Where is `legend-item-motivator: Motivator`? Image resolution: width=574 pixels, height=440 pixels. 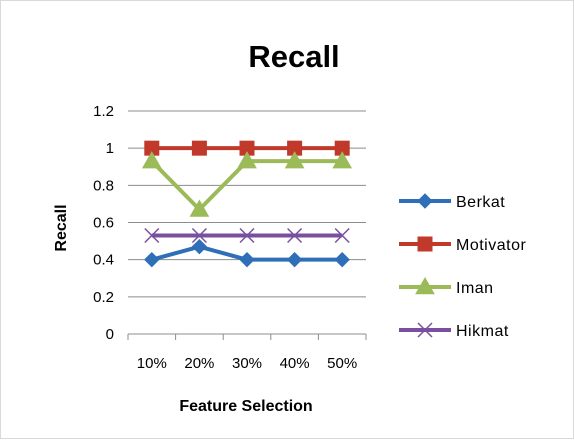
legend-item-motivator: Motivator is located at coordinates (462, 245).